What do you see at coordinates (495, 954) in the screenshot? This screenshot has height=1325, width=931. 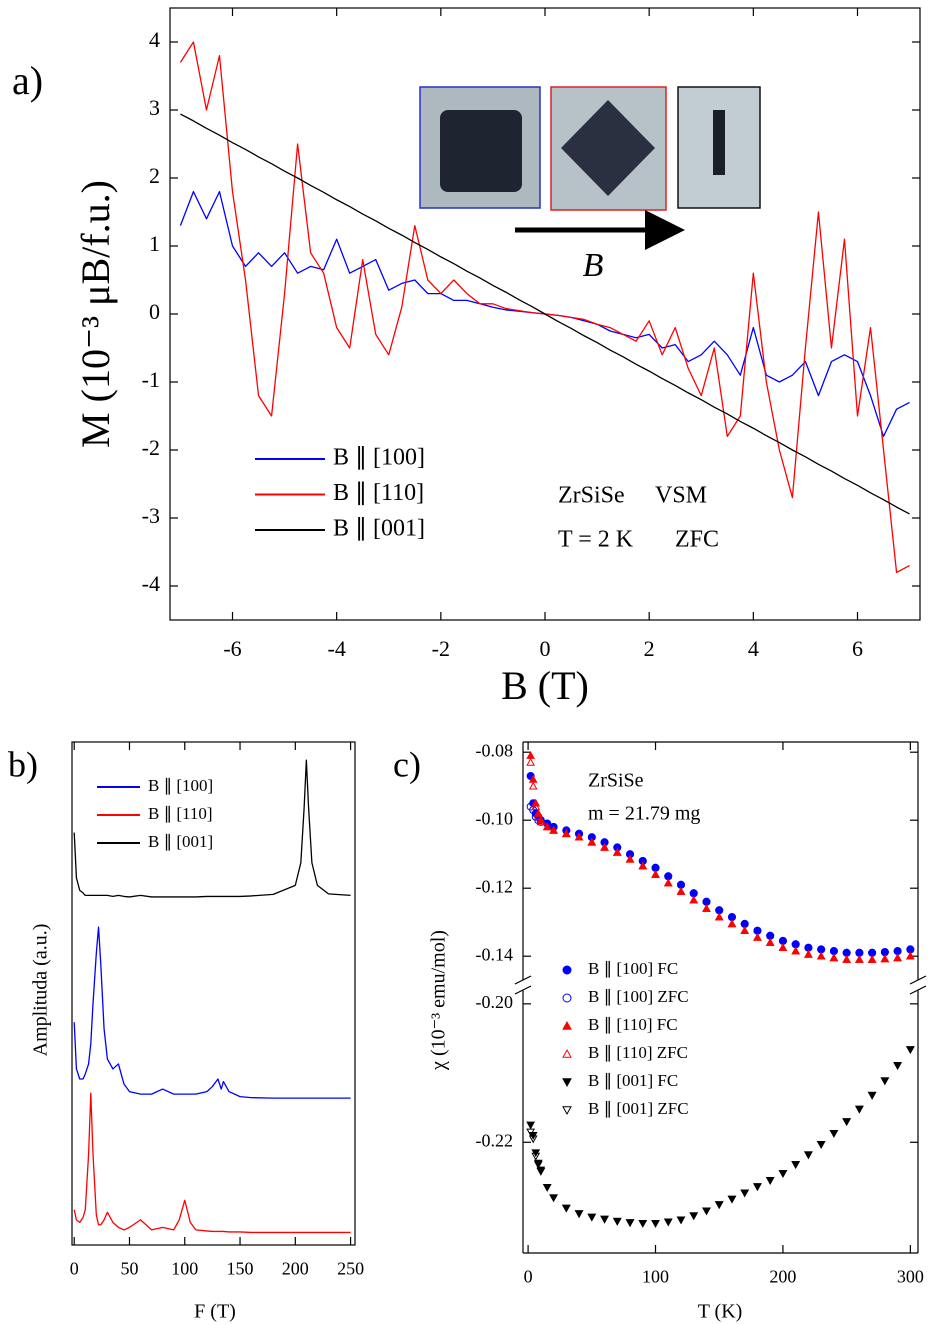 I see `y-tick-label: -0.14` at bounding box center [495, 954].